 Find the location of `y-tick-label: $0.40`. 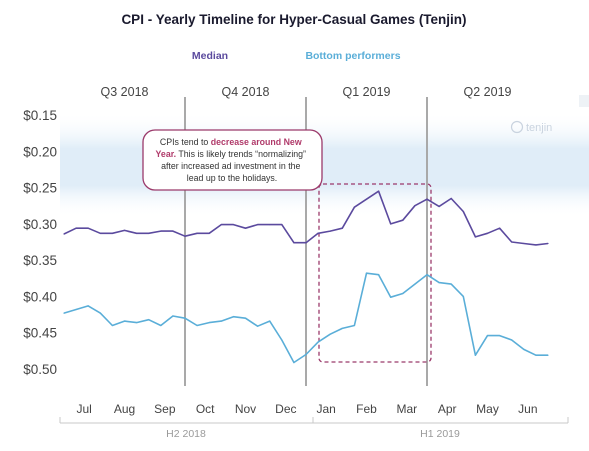

y-tick-label: $0.40 is located at coordinates (40, 296).